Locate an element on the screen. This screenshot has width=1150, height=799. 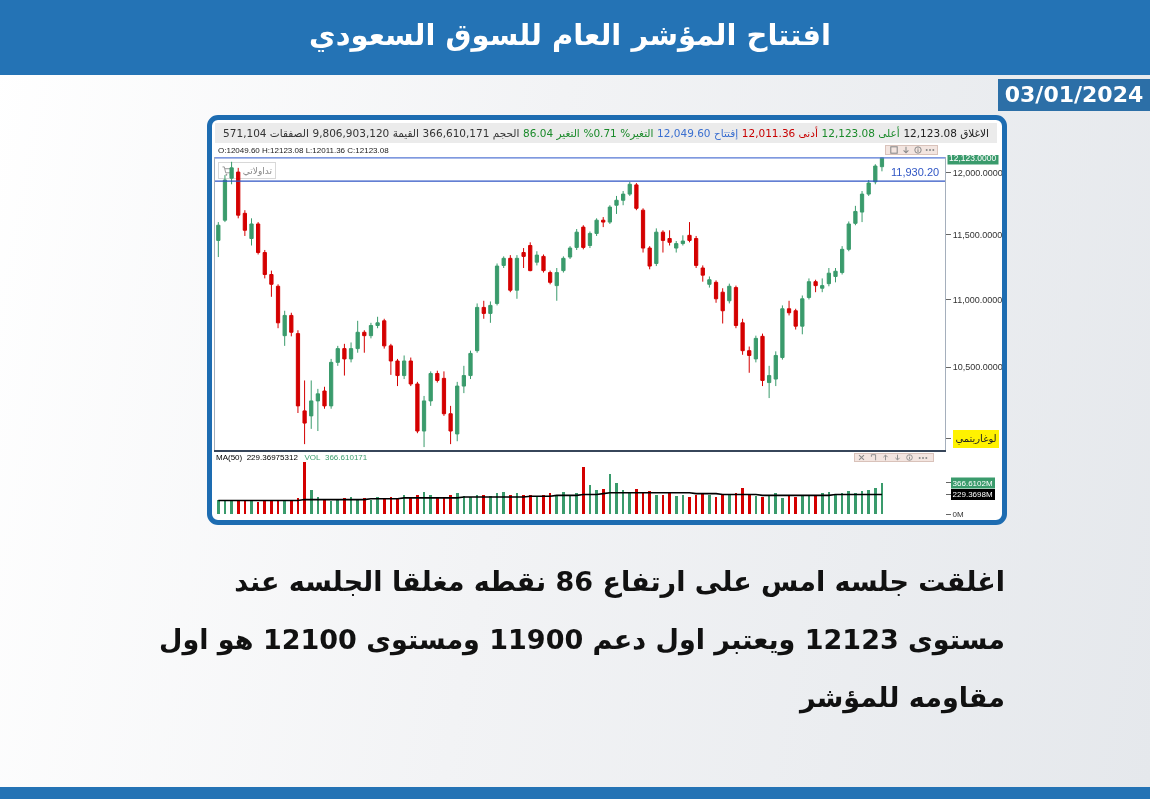
annotation: تداولاتي is located at coordinates (257, 170).